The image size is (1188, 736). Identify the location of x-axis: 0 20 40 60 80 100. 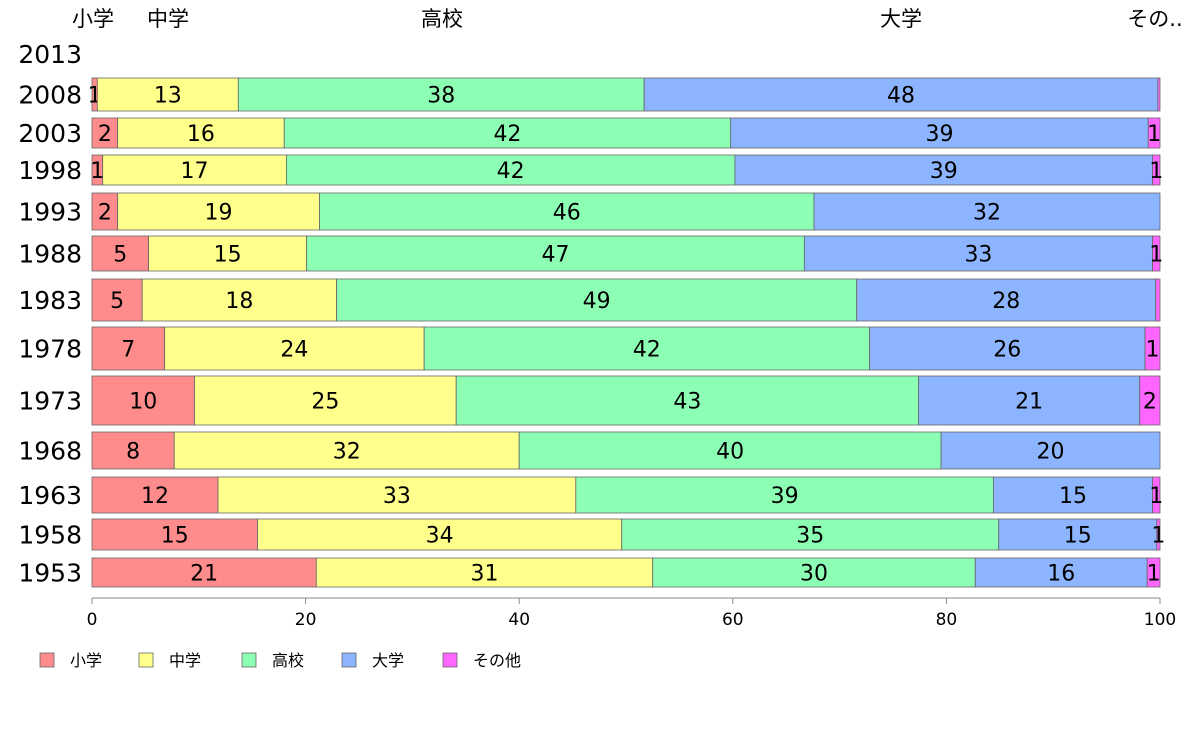
(631, 613).